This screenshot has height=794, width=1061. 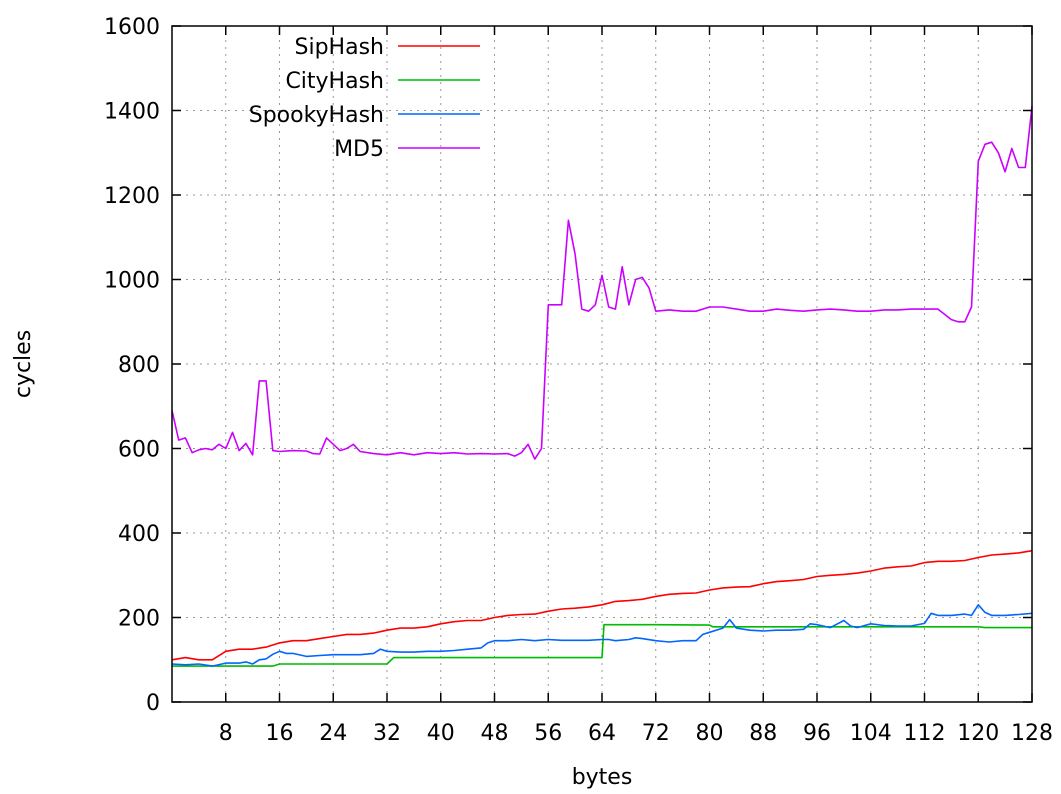 What do you see at coordinates (334, 81) in the screenshot?
I see `legend-label-cityhash: CityHash` at bounding box center [334, 81].